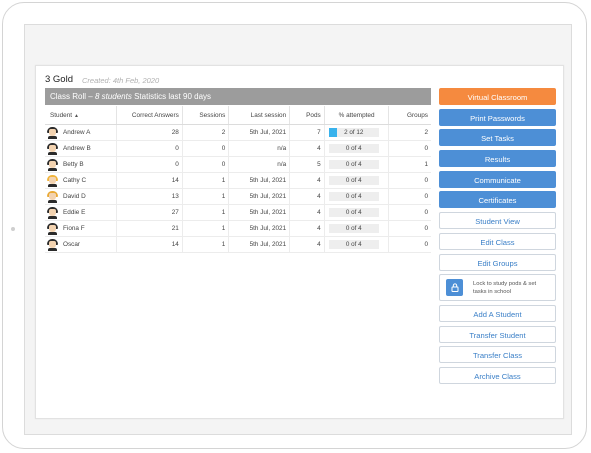 The width and height of the screenshot is (591, 453). I want to click on student-cell: Andrew B, so click(81, 148).